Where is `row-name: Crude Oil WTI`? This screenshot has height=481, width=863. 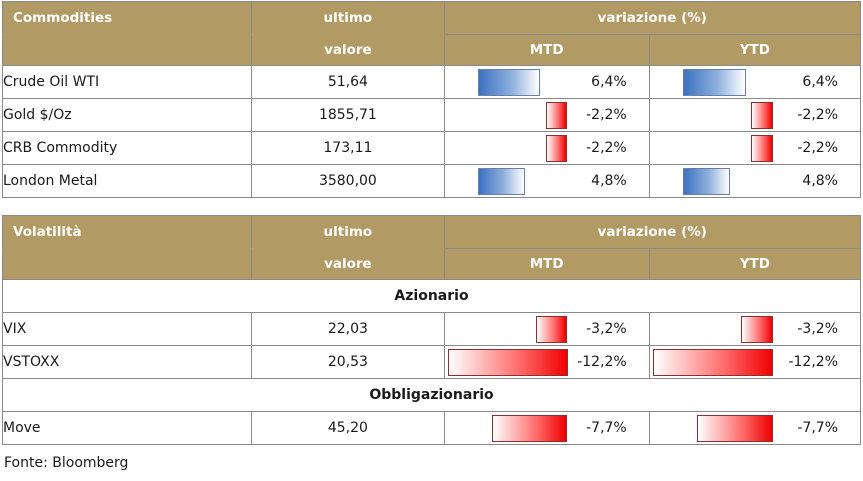 row-name: Crude Oil WTI is located at coordinates (127, 82).